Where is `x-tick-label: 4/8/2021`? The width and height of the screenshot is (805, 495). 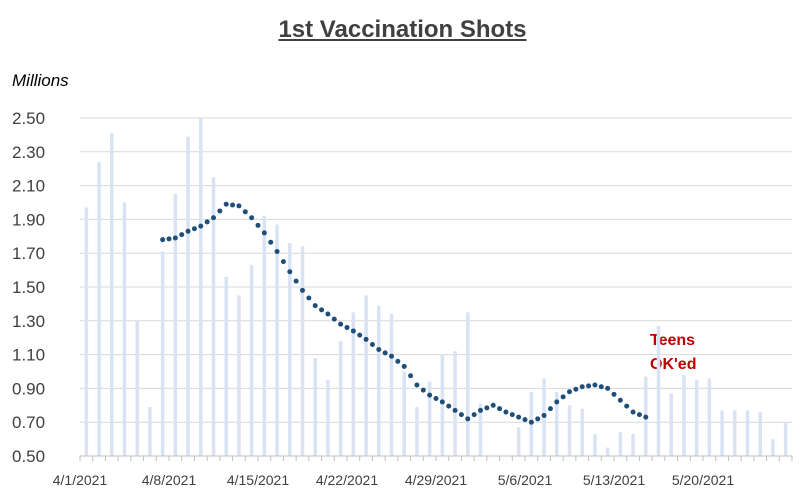 x-tick-label: 4/8/2021 is located at coordinates (169, 480).